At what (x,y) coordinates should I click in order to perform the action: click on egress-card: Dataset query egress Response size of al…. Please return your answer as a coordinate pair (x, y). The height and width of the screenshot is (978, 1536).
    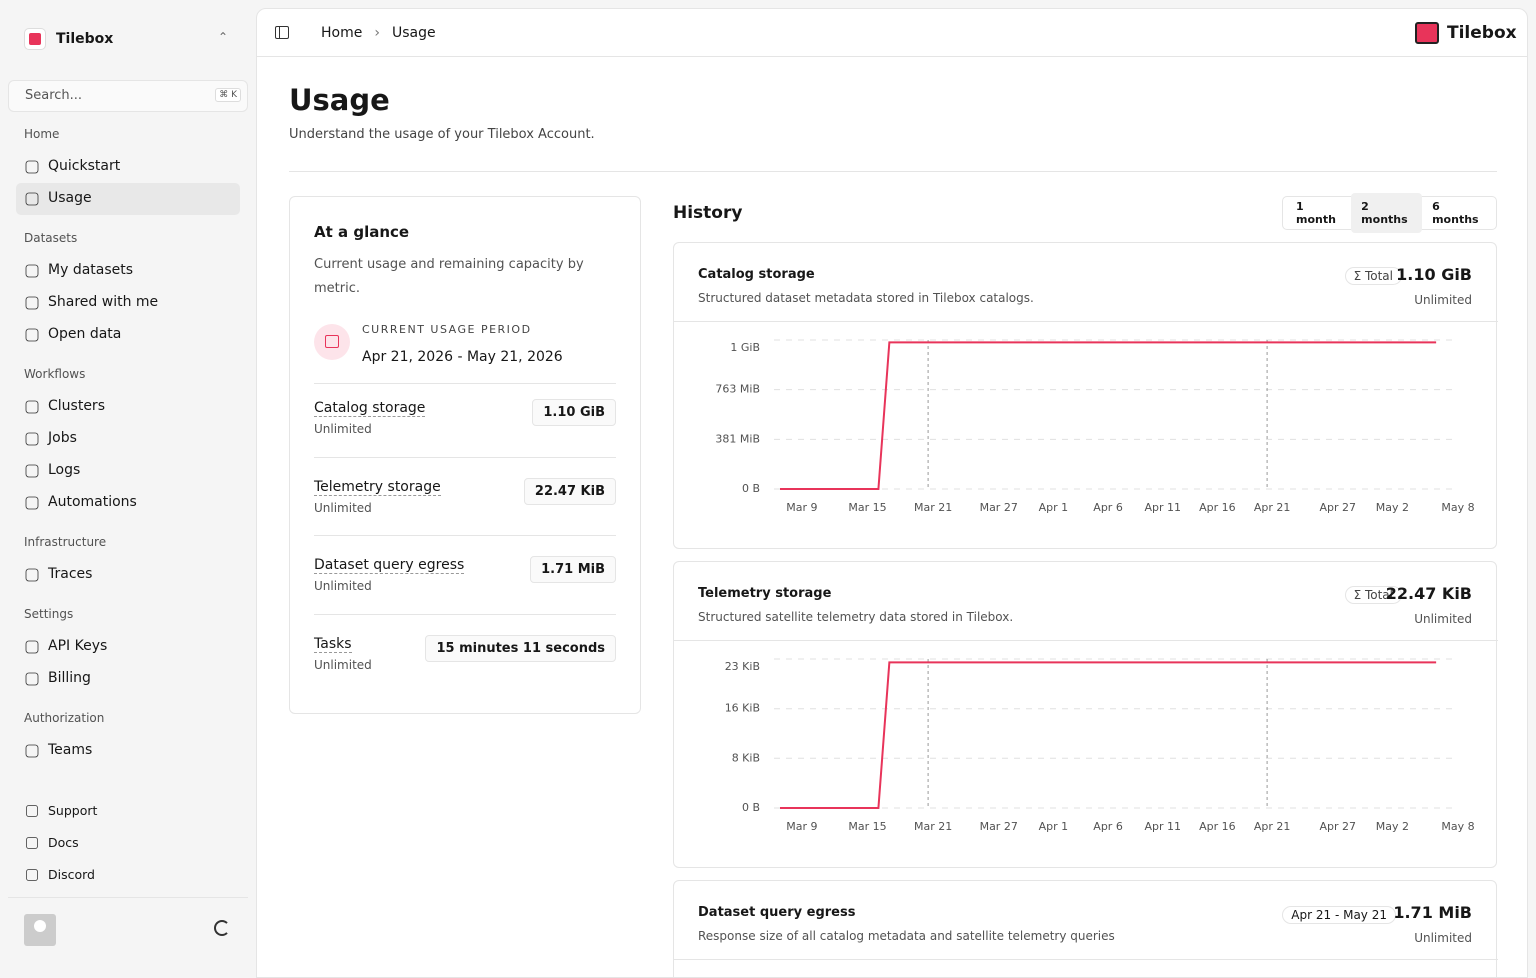
    Looking at the image, I should click on (1085, 928).